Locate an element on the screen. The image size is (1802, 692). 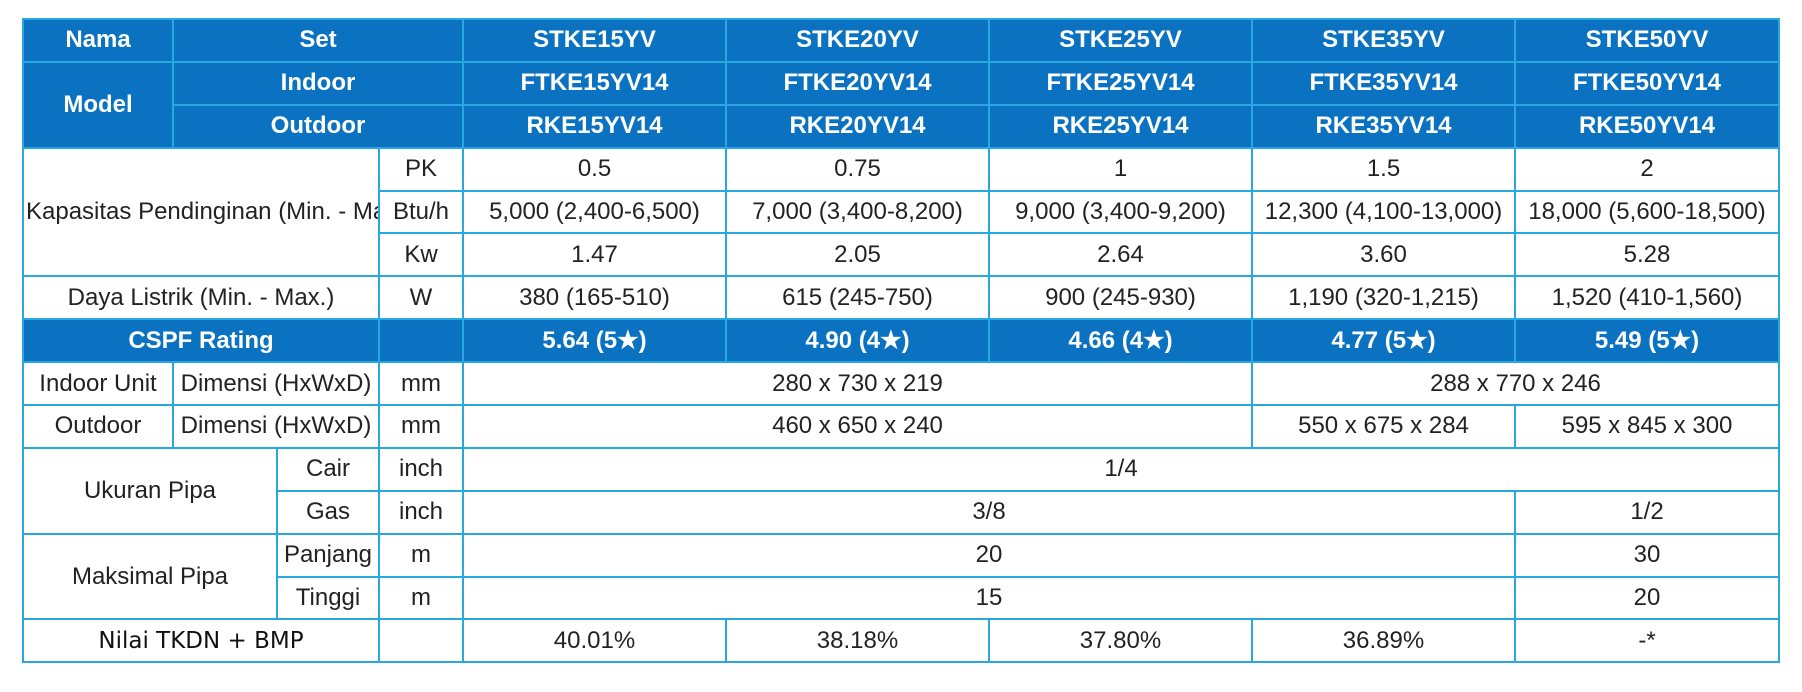
cspf-label: CSPF Rating is located at coordinates (201, 341).